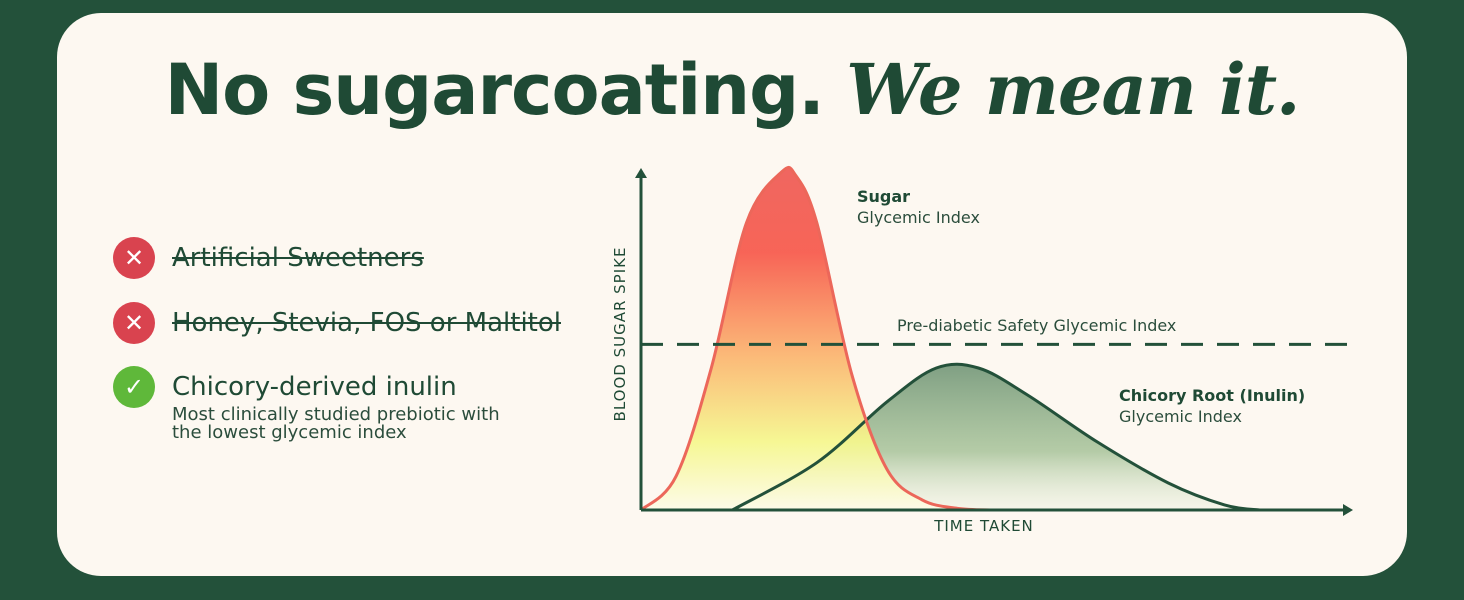 Image resolution: width=1464 pixels, height=600 pixels. I want to click on headline-italic: We mean it., so click(1073, 89).